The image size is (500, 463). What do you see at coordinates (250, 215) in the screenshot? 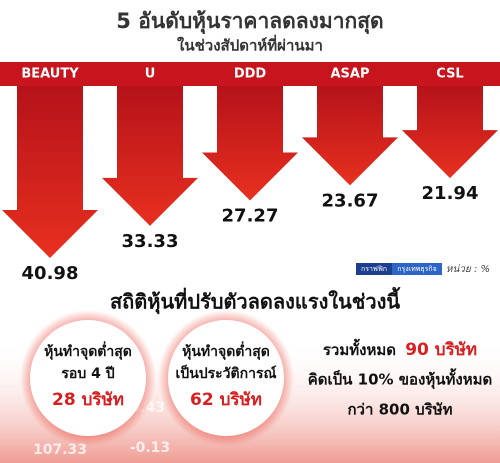
I see `value-label: 27.27` at bounding box center [250, 215].